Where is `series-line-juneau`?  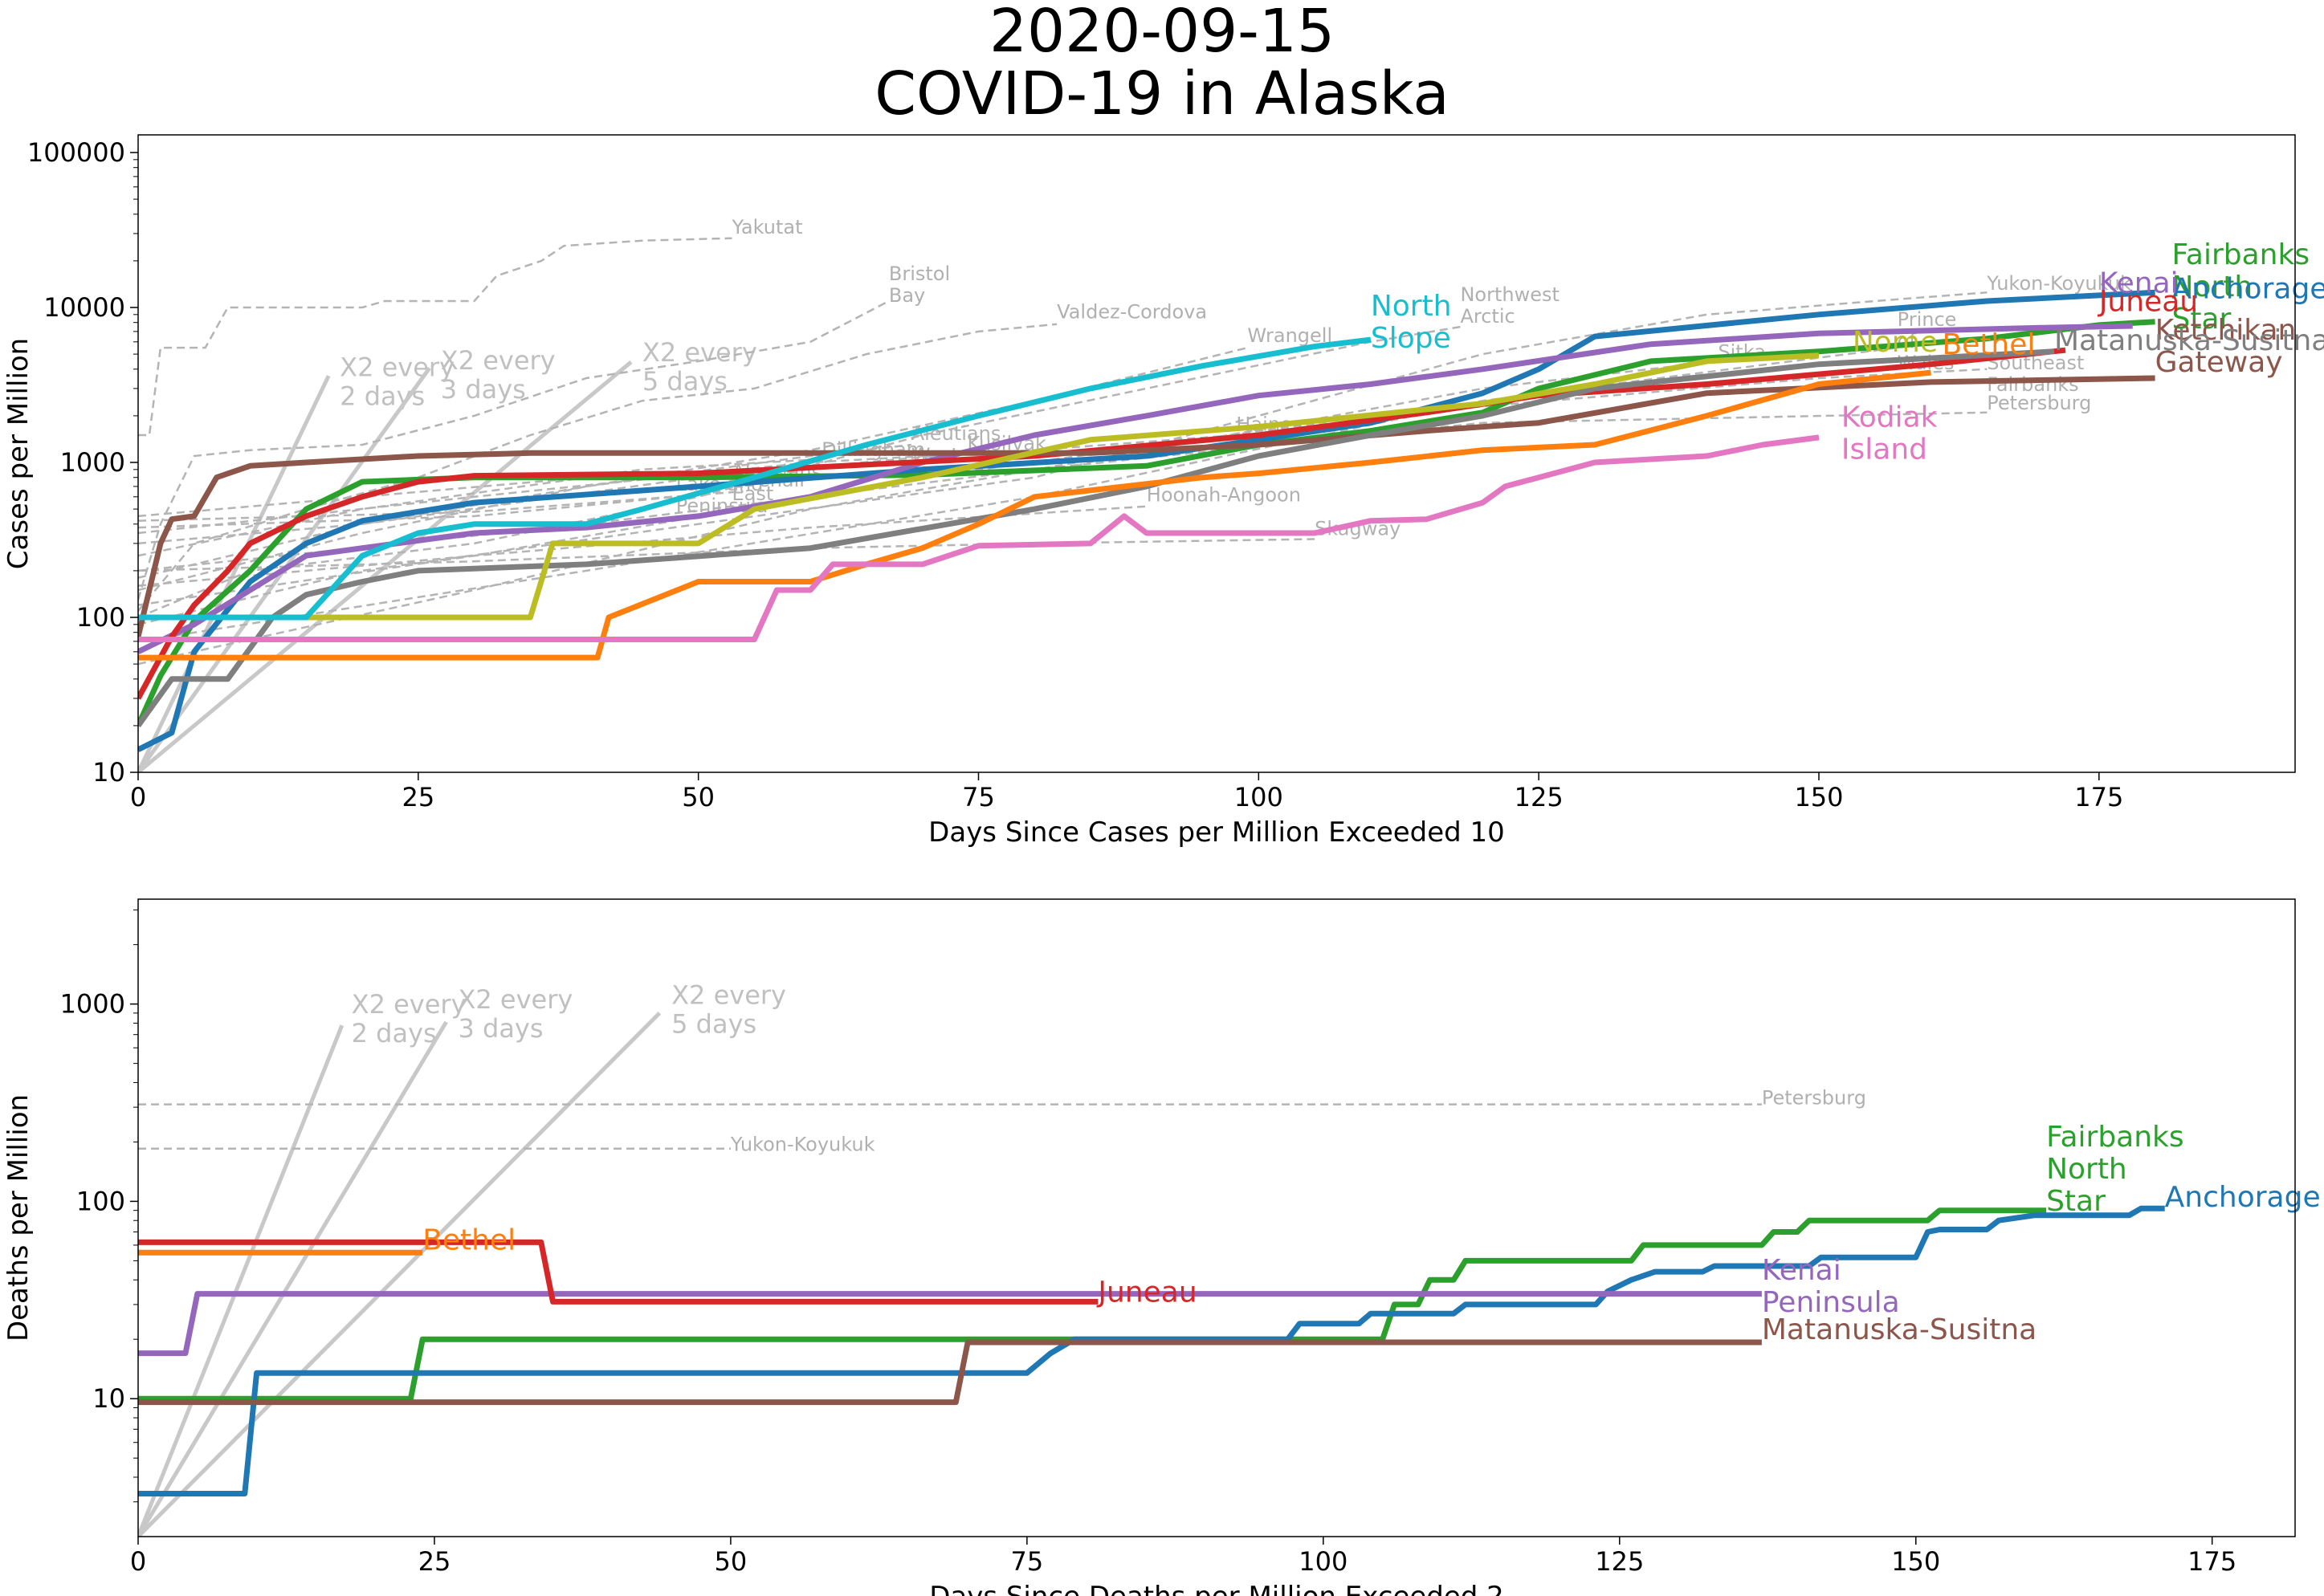 series-line-juneau is located at coordinates (619, 1272).